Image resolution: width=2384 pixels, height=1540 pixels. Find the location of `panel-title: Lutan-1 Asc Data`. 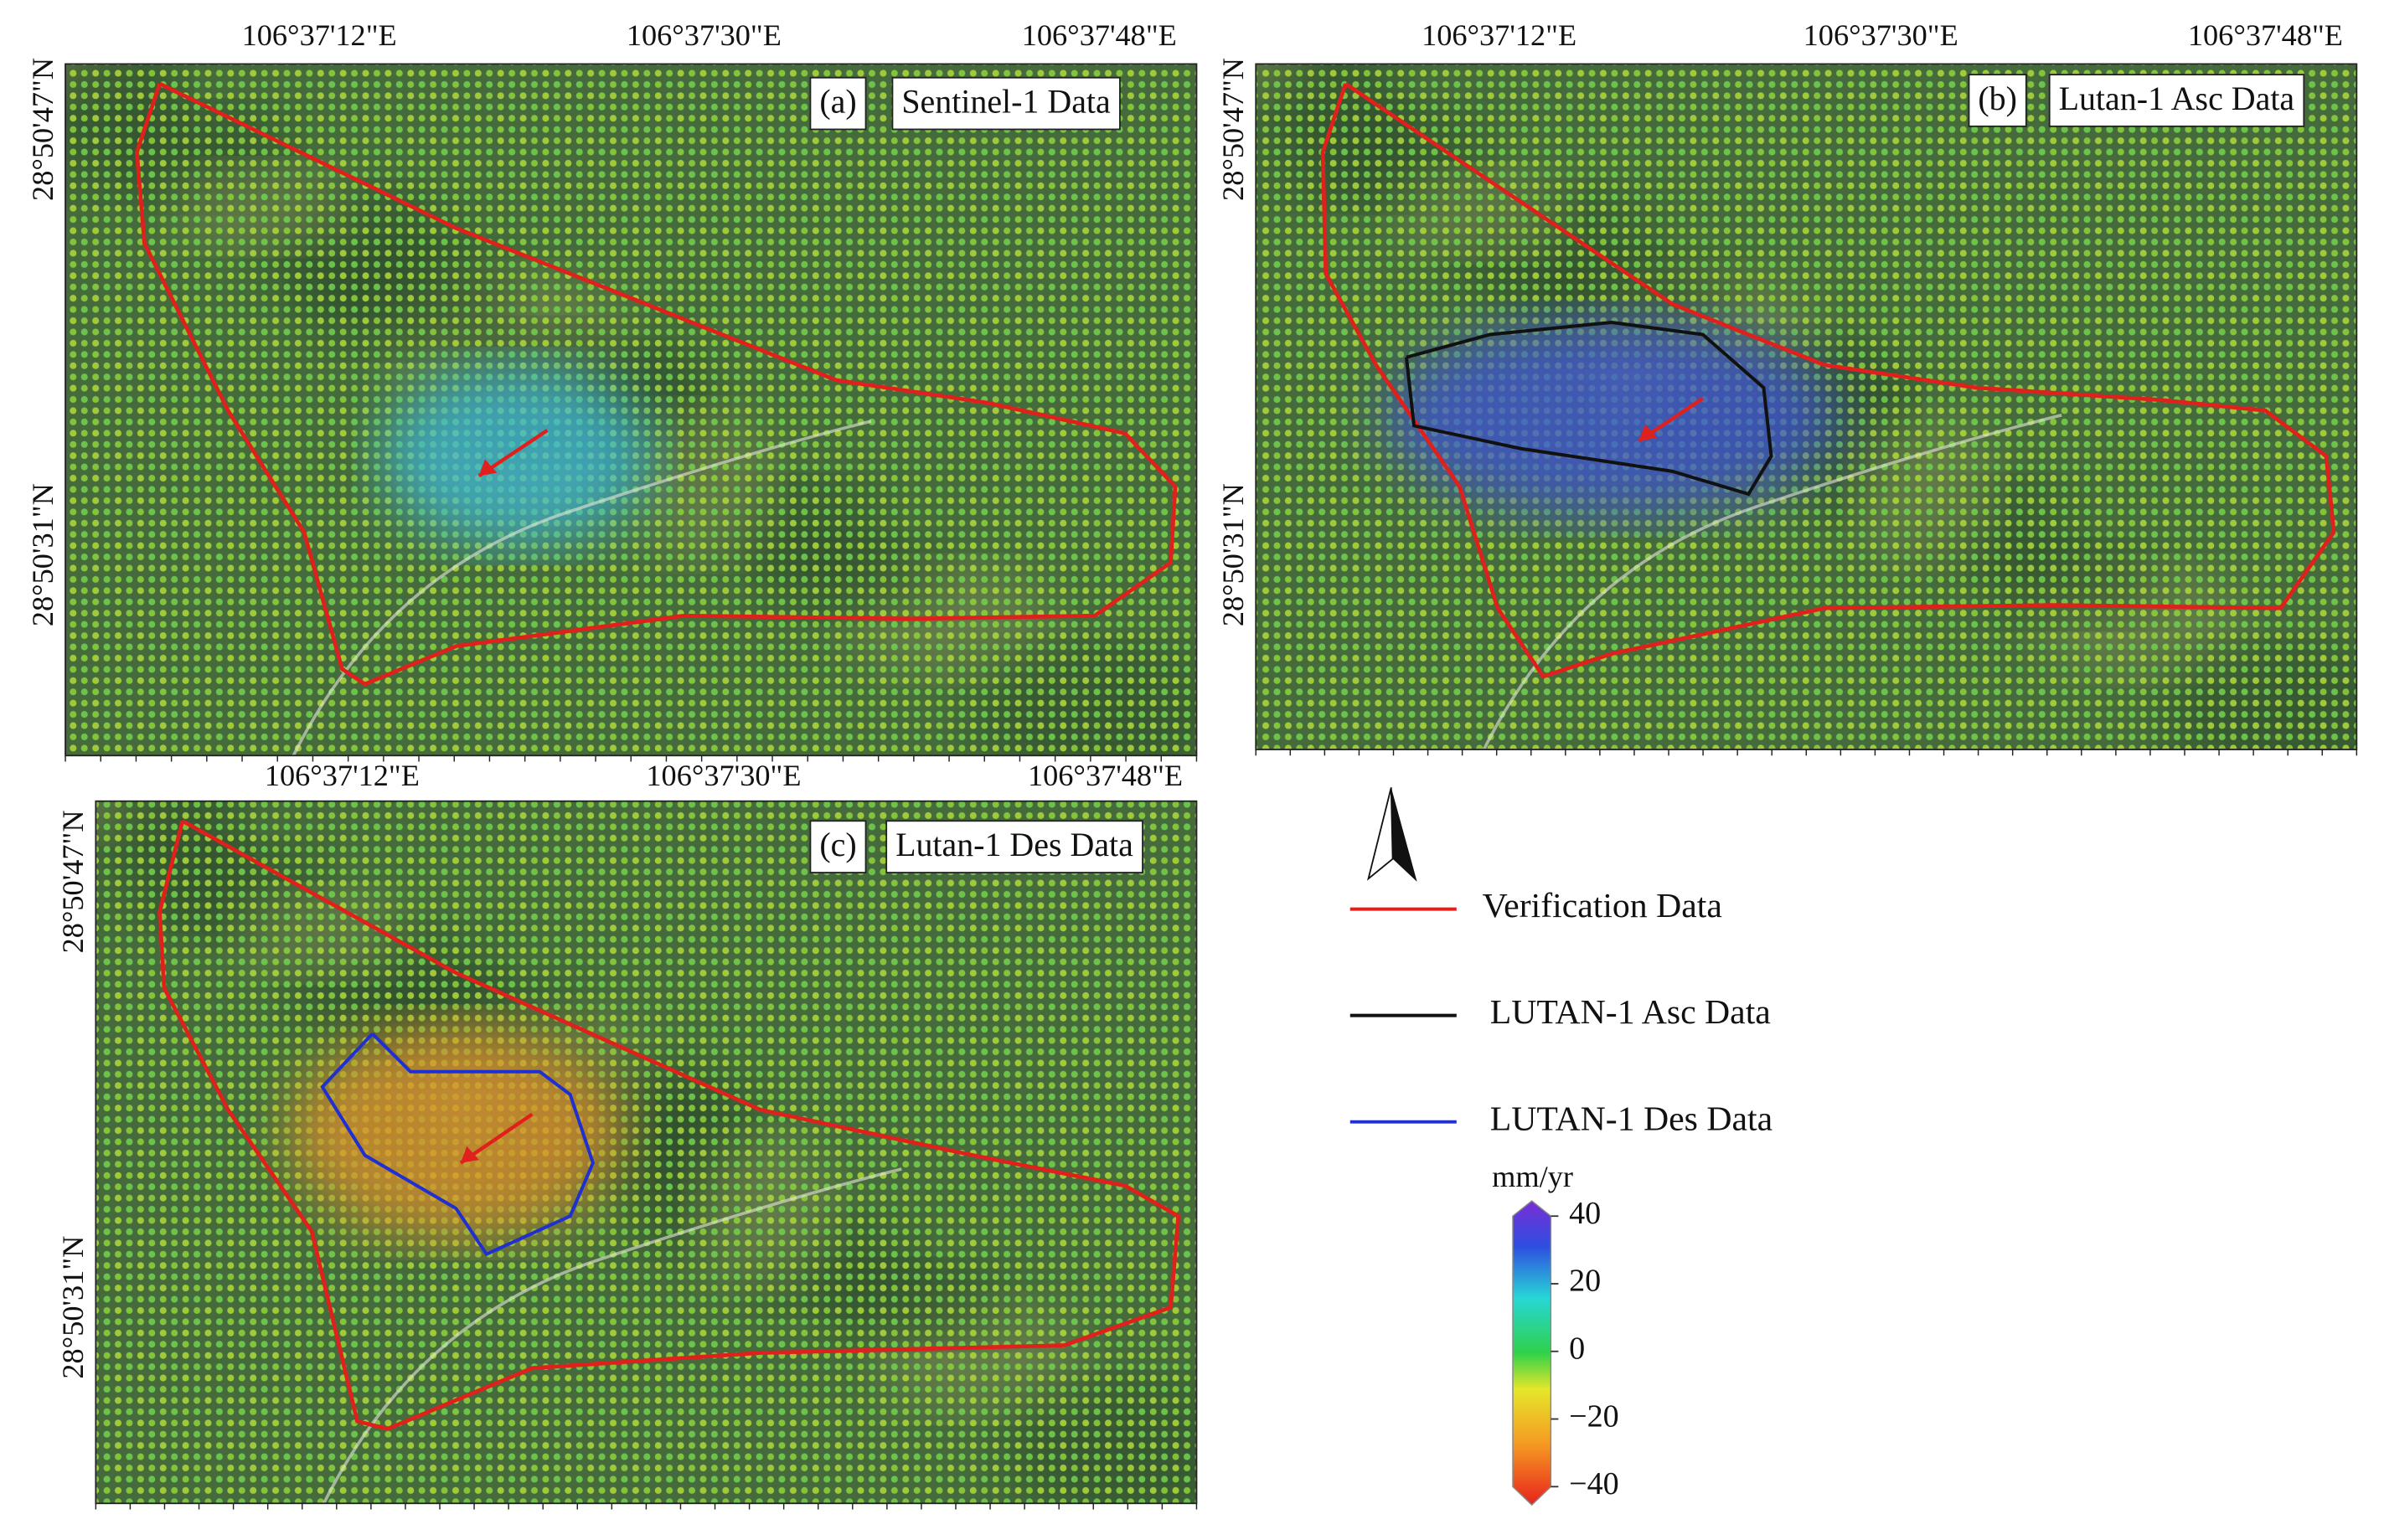

panel-title: Lutan-1 Asc Data is located at coordinates (2177, 98).